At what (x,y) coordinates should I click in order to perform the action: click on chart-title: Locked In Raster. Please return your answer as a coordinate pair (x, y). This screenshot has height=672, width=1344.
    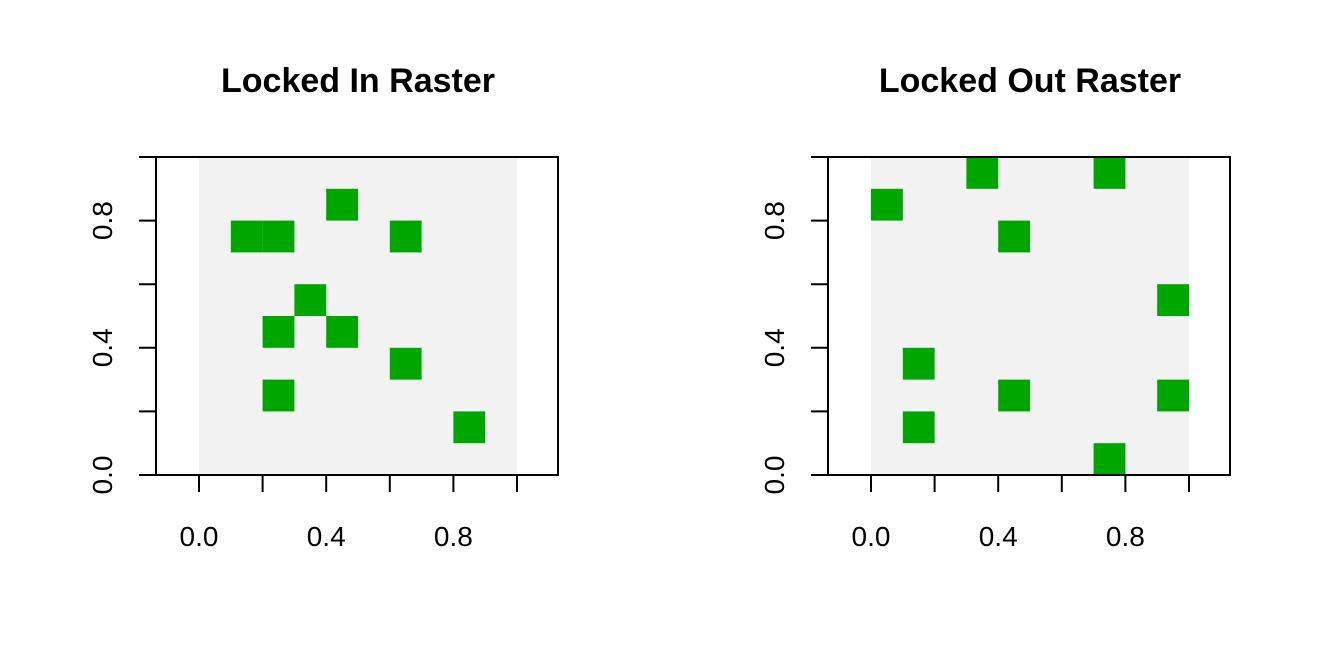
    Looking at the image, I should click on (358, 81).